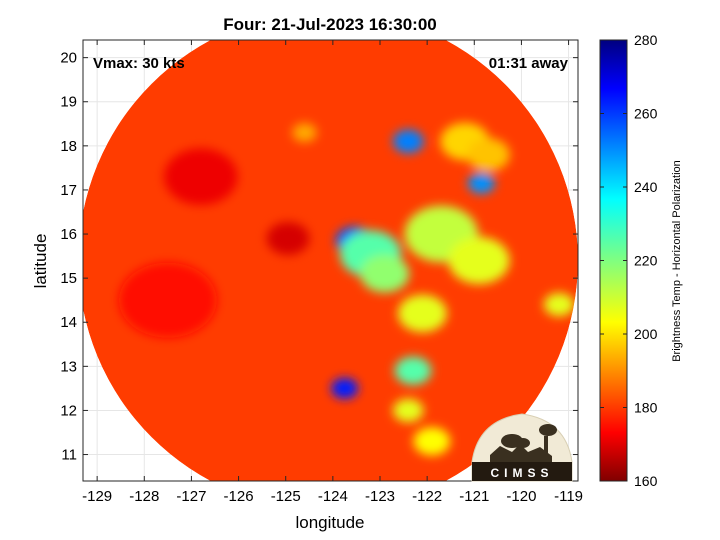 This screenshot has width=720, height=540. Describe the element at coordinates (546, 446) in the screenshot. I see `water-tower-icon` at that location.